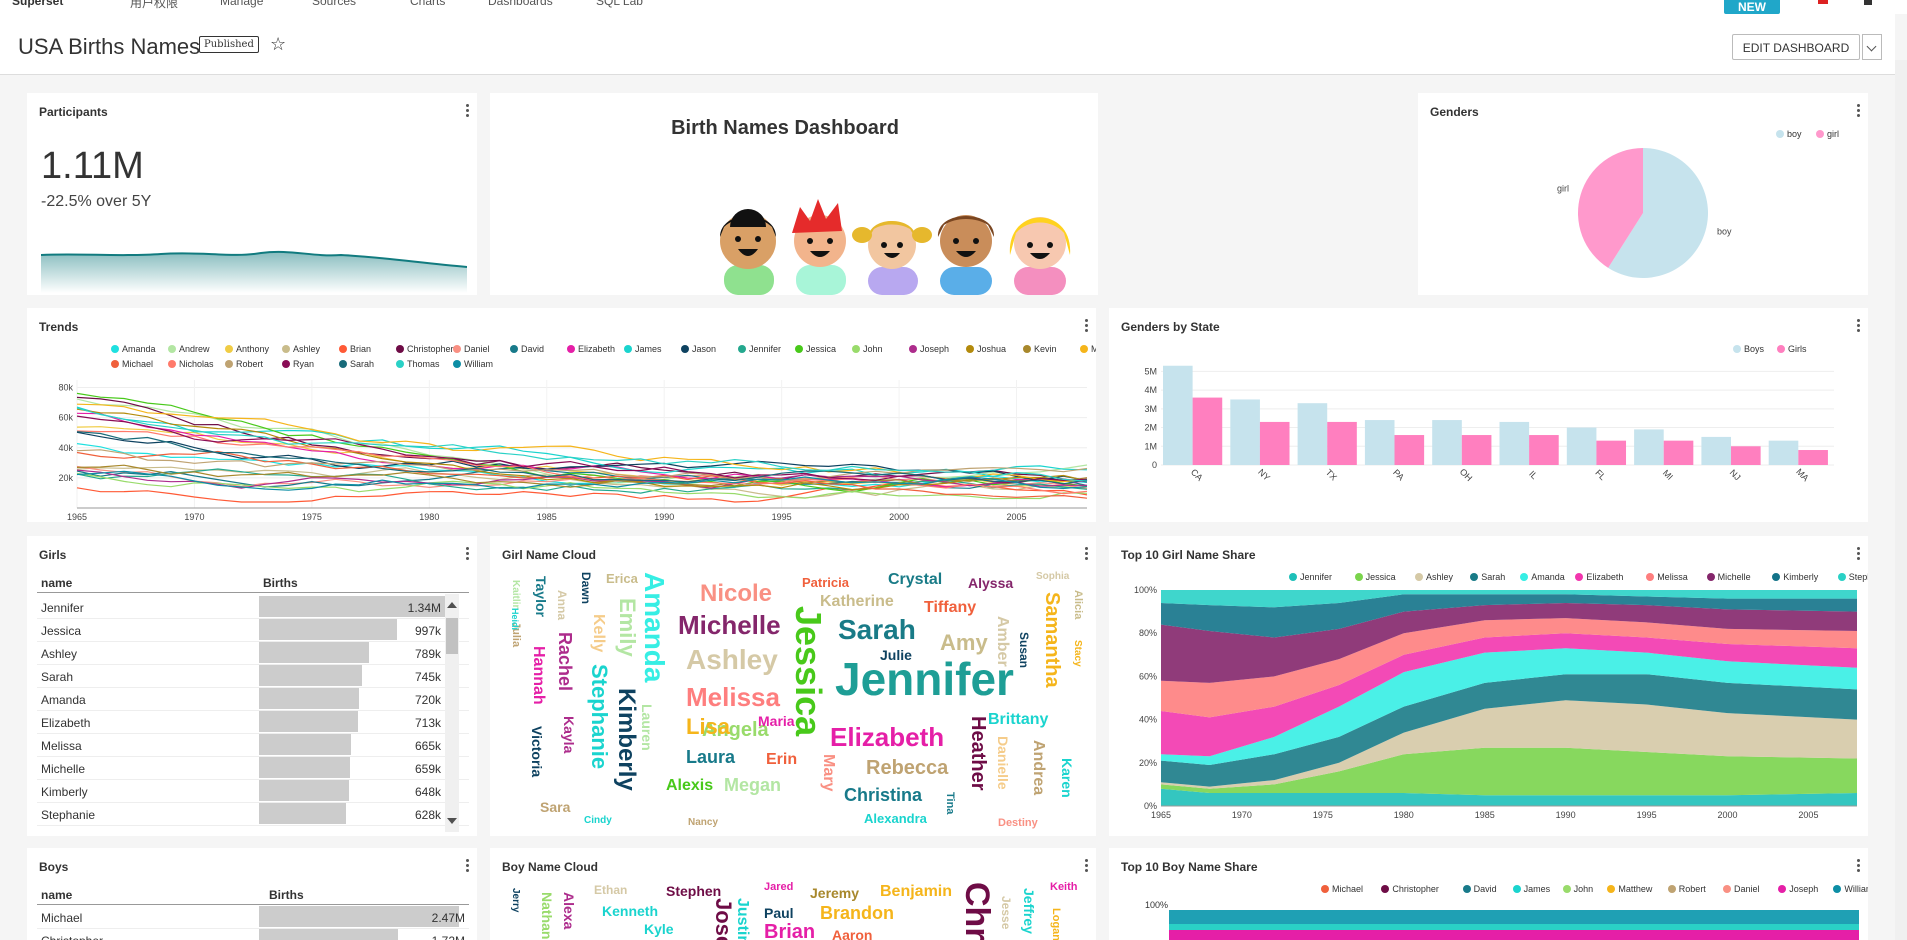  What do you see at coordinates (1789, 134) in the screenshot?
I see `legend-item-boy: boy` at bounding box center [1789, 134].